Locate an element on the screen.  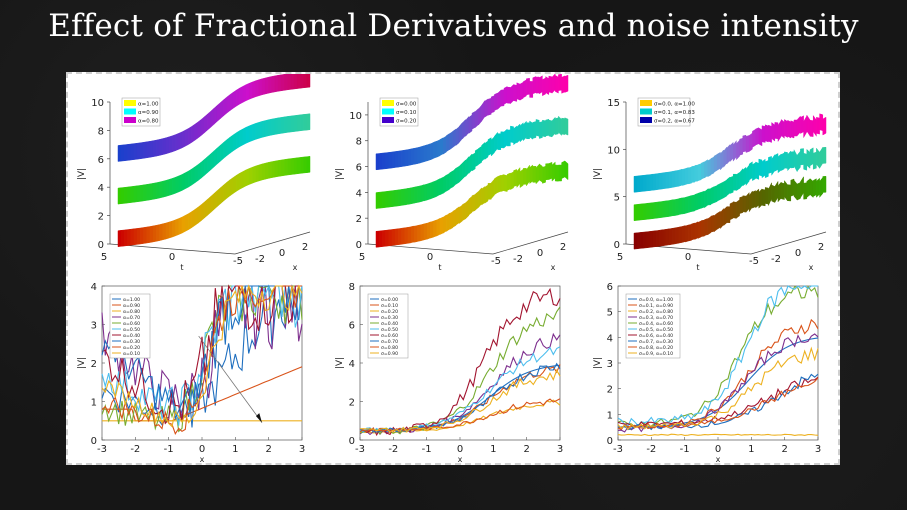
legend-entry: α=0.40 is located at coordinates (131, 336).